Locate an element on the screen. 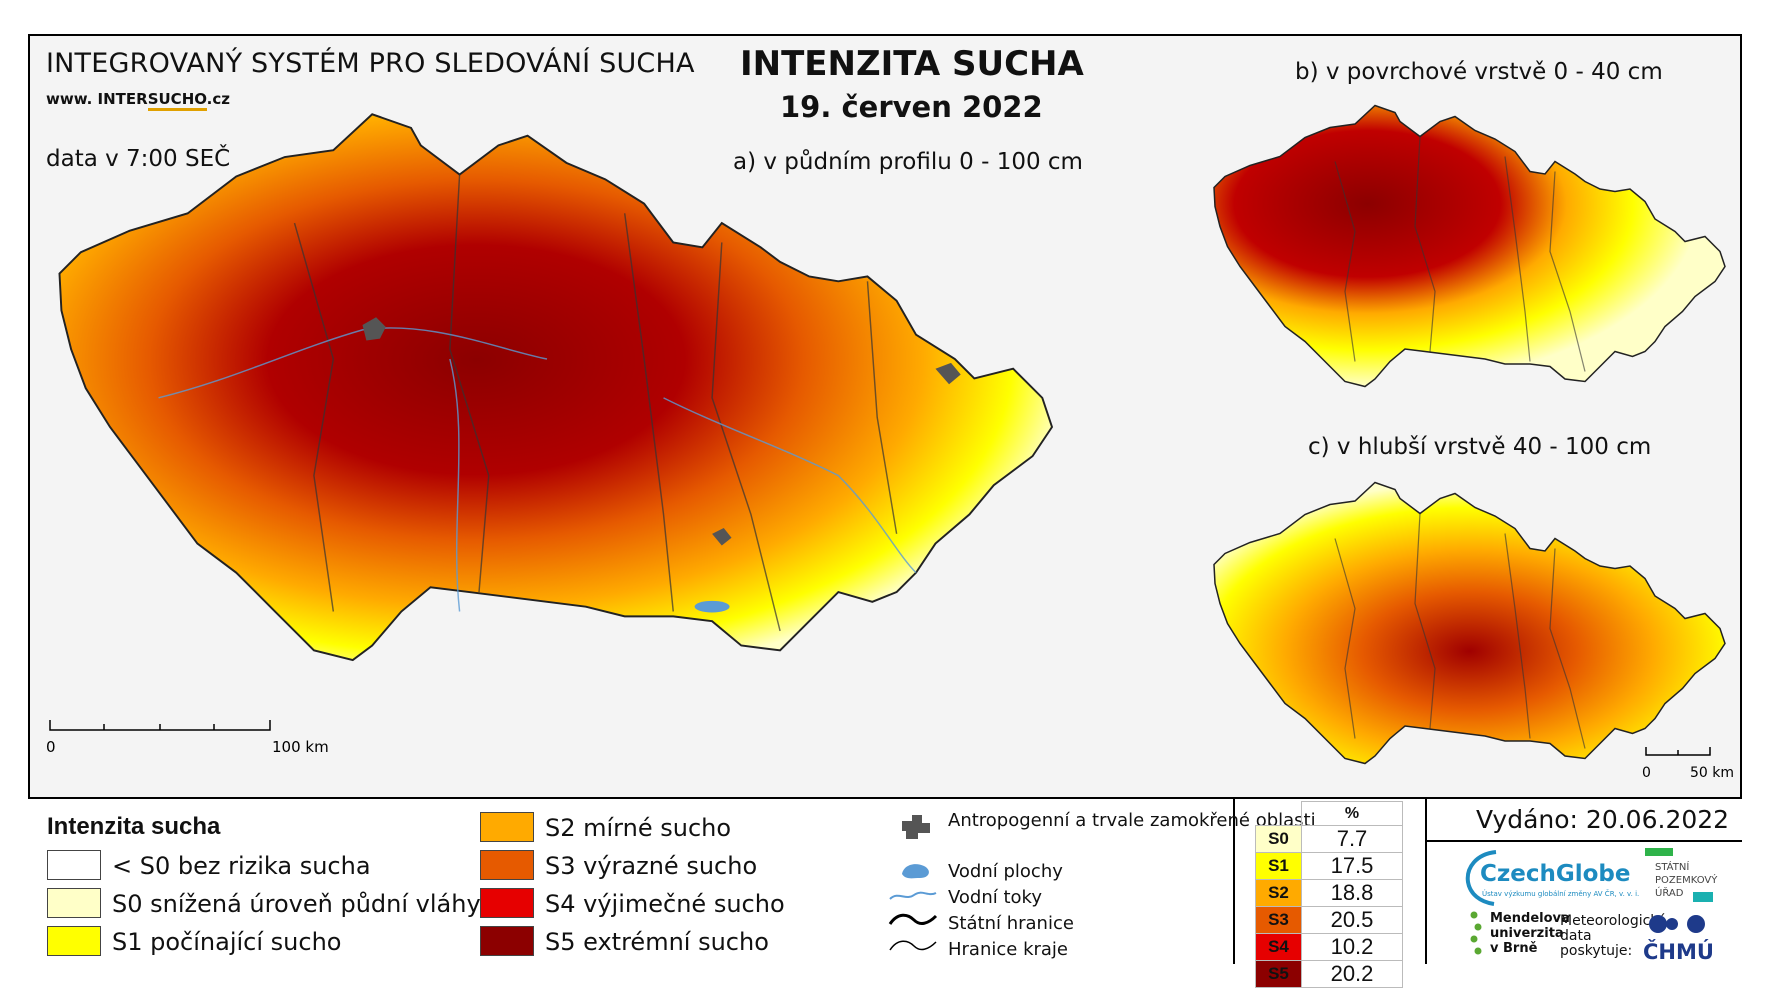 This screenshot has height=1003, width=1772. system-name: INTEGROVANÝ SYSTÉM PRO SLEDOVÁNÍ SUCHA is located at coordinates (370, 63).